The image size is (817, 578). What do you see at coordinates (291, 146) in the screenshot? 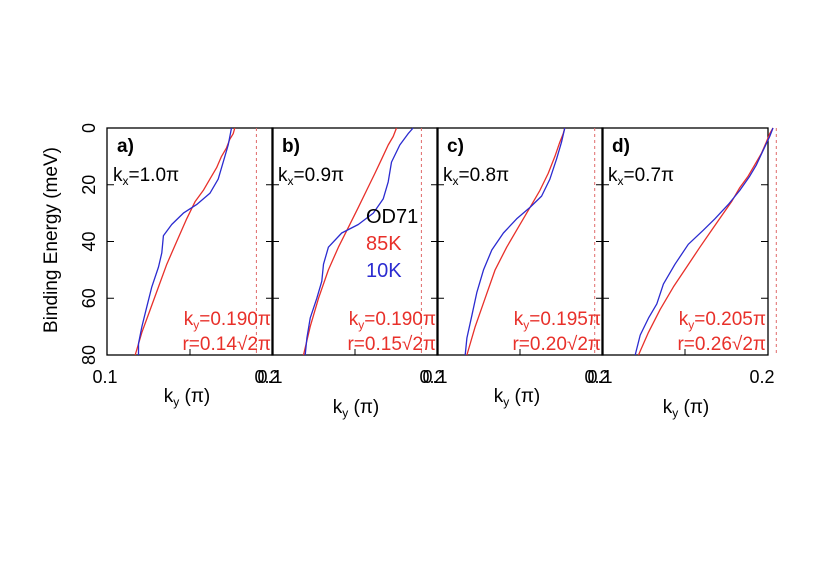
I see `panel-label: b)` at bounding box center [291, 146].